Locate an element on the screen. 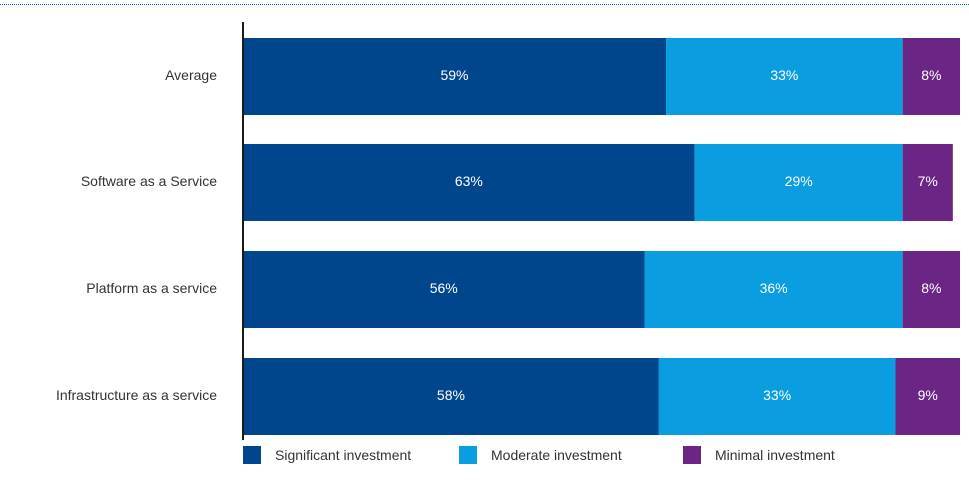 The width and height of the screenshot is (969, 492). value-label-infrastructure-as-a-service-minimal: 9% is located at coordinates (928, 395).